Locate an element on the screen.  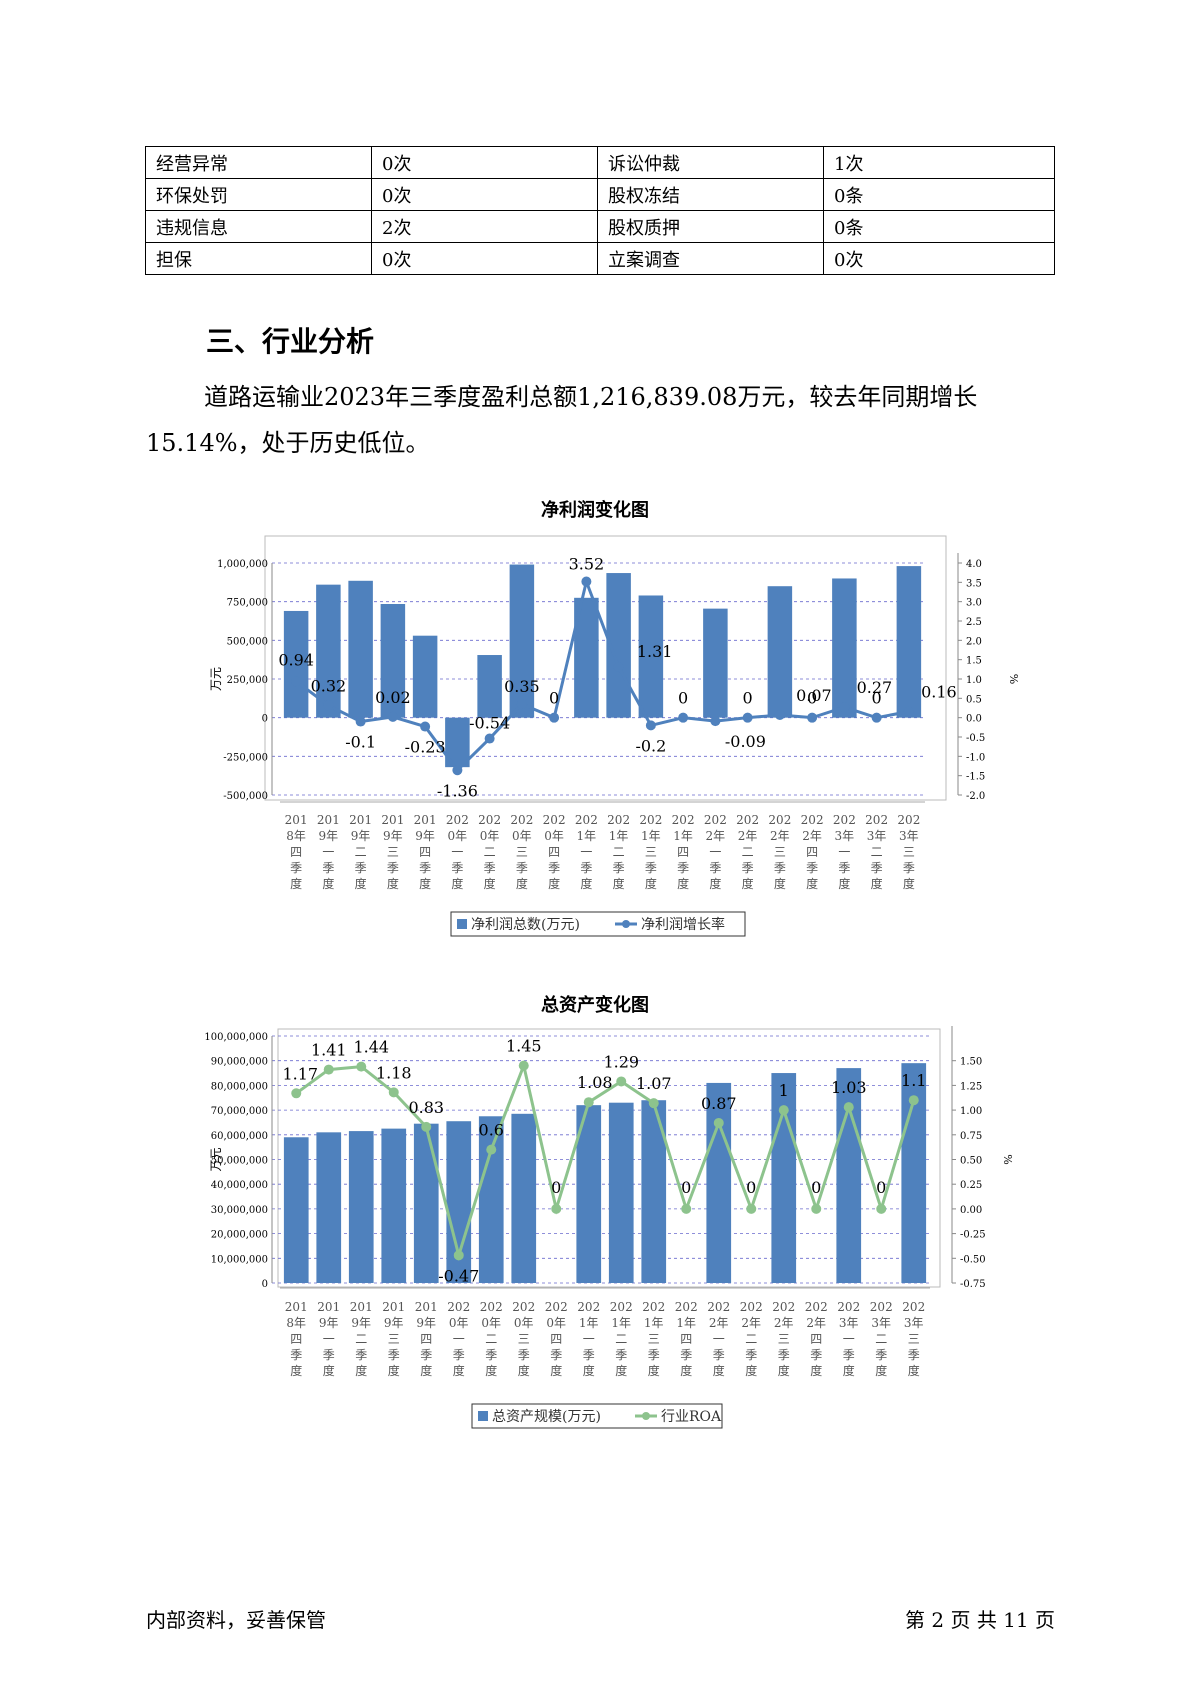
table-cell-label: 诉讼仲裁 is located at coordinates (710, 162).